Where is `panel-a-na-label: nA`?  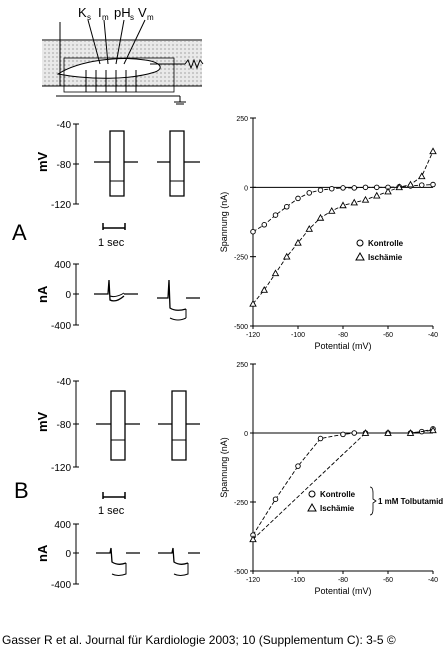
panel-a-na-label: nA is located at coordinates (42, 294).